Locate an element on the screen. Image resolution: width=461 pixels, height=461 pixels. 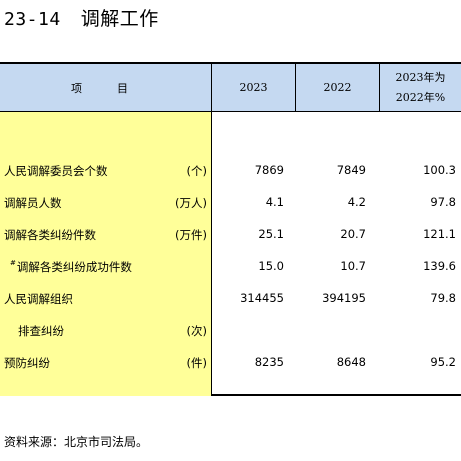
value-2022: 4.2 is located at coordinates (356, 202).